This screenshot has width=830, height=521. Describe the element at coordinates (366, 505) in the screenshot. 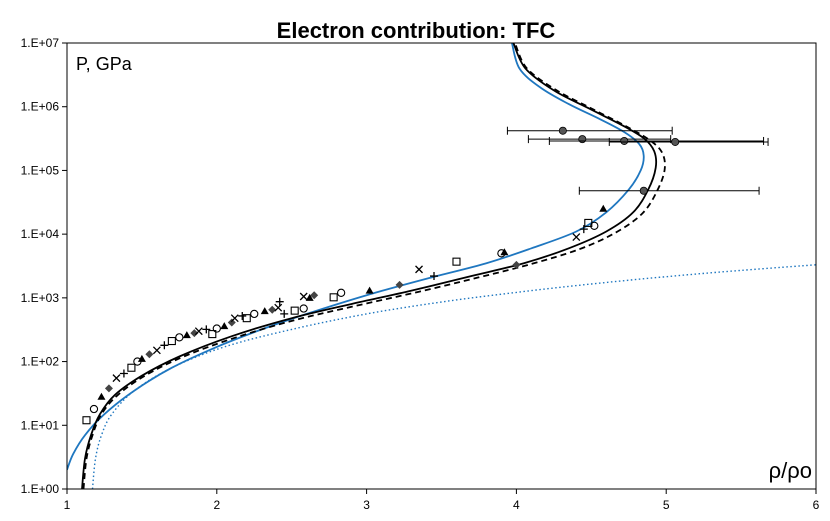

I see `x-tick-label: 3` at that location.